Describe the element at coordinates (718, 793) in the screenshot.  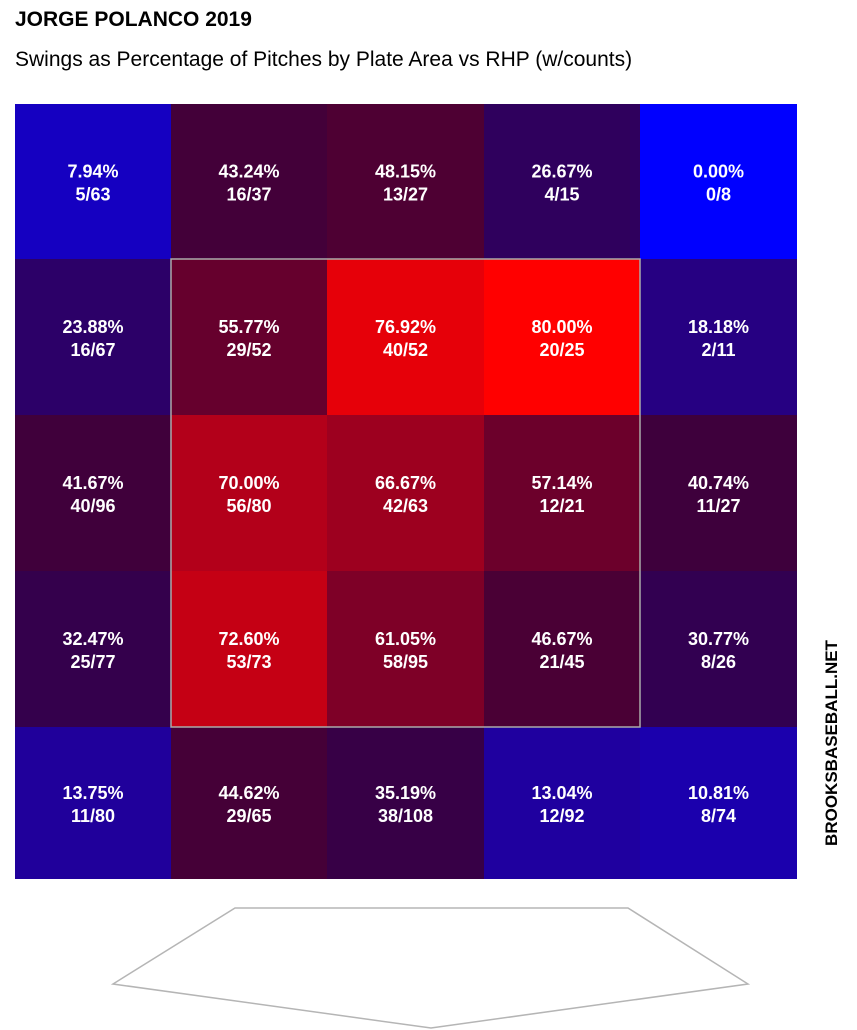
I see `cell-percentage-label: 10.81%` at that location.